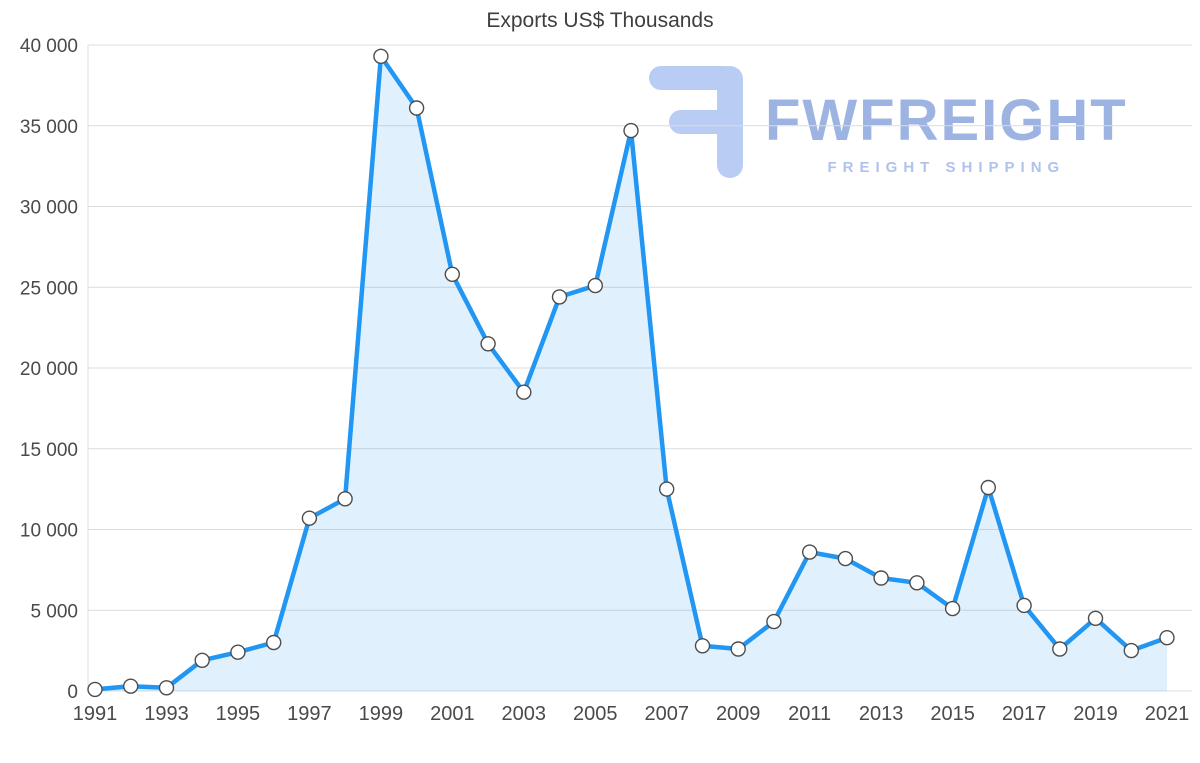 Image resolution: width=1200 pixels, height=763 pixels. What do you see at coordinates (738, 714) in the screenshot?
I see `x-tick-label: 2009` at bounding box center [738, 714].